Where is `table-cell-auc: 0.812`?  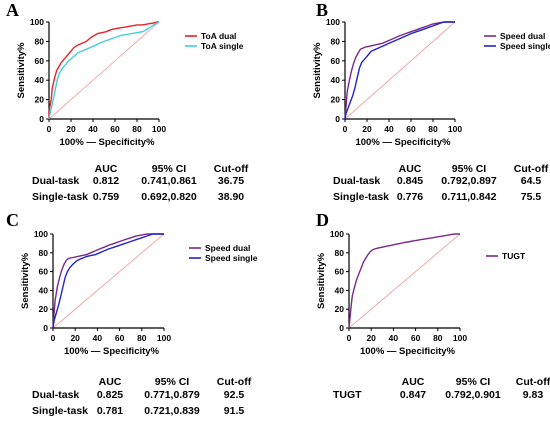
table-cell-auc: 0.812 is located at coordinates (106, 181).